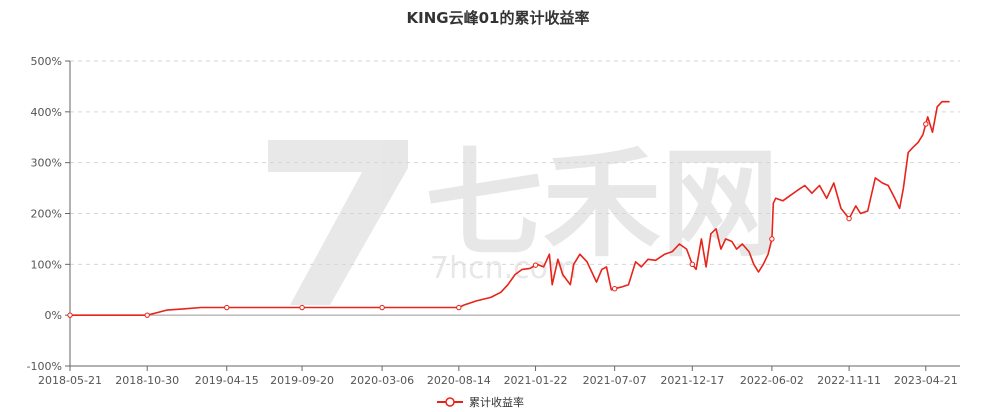 This screenshot has width=996, height=412. I want to click on x-tick-label: 2021-07-07, so click(615, 380).